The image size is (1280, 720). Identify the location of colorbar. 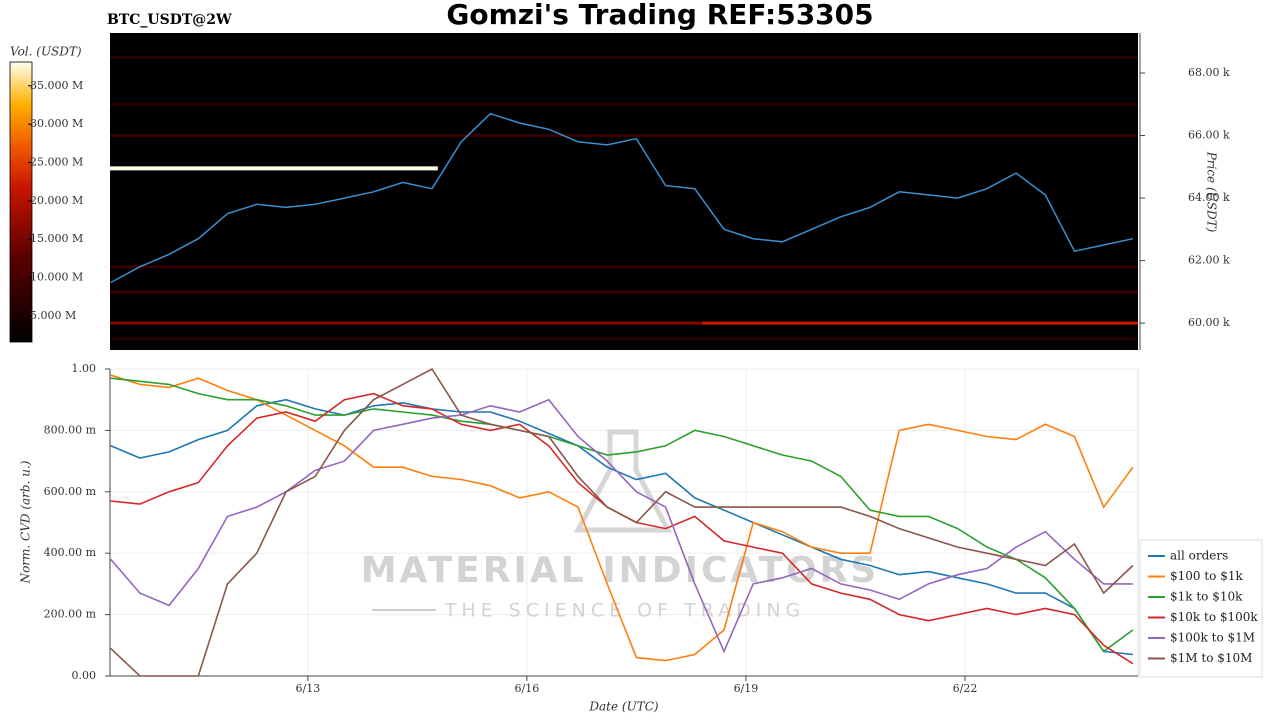
(21, 202).